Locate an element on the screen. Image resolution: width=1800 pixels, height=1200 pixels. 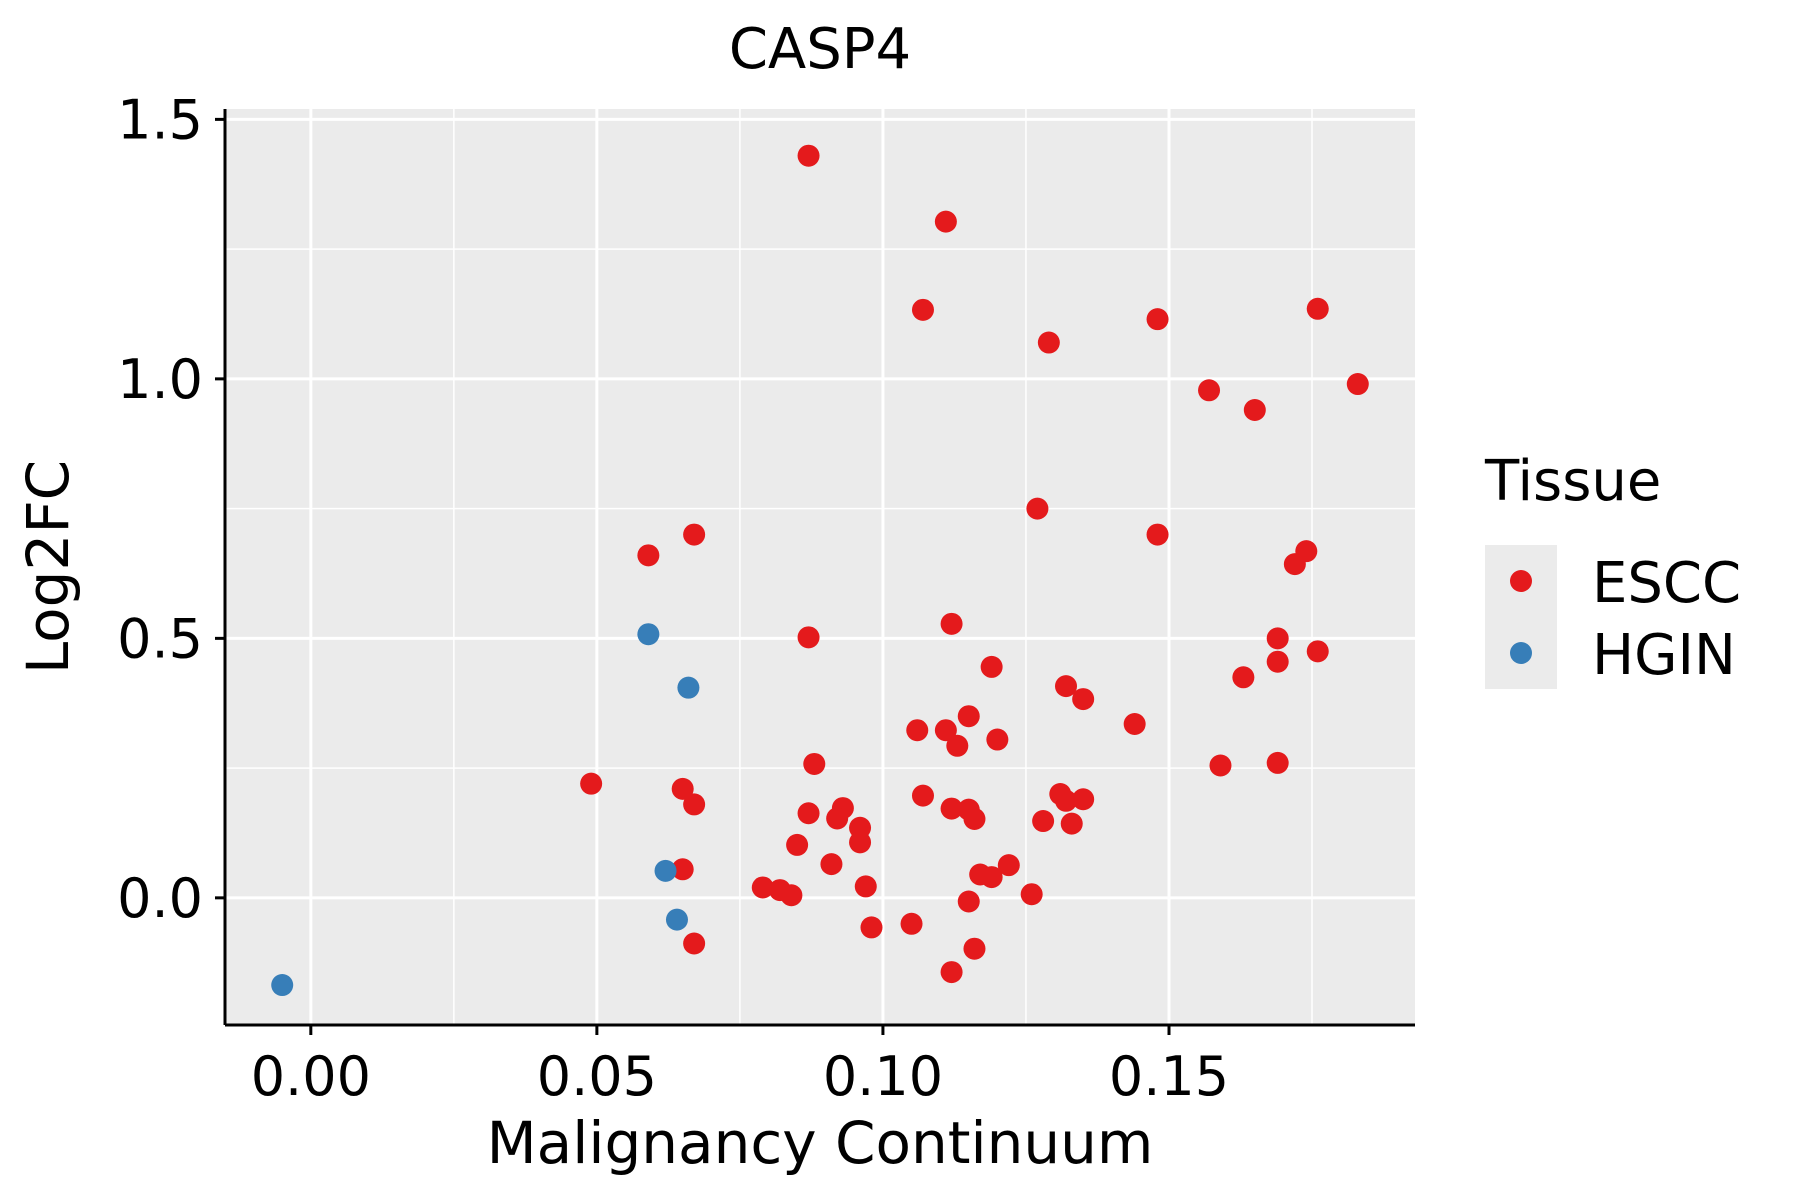
legend-title: Tissue is located at coordinates (1572, 481).